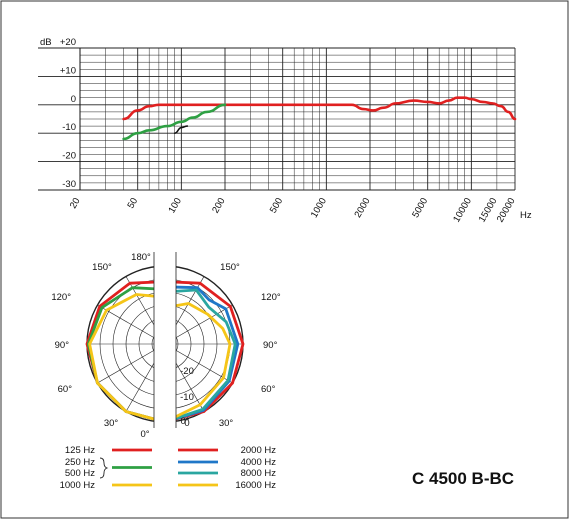 This screenshot has height=525, width=570. I want to click on polar-divider, so click(165, 344).